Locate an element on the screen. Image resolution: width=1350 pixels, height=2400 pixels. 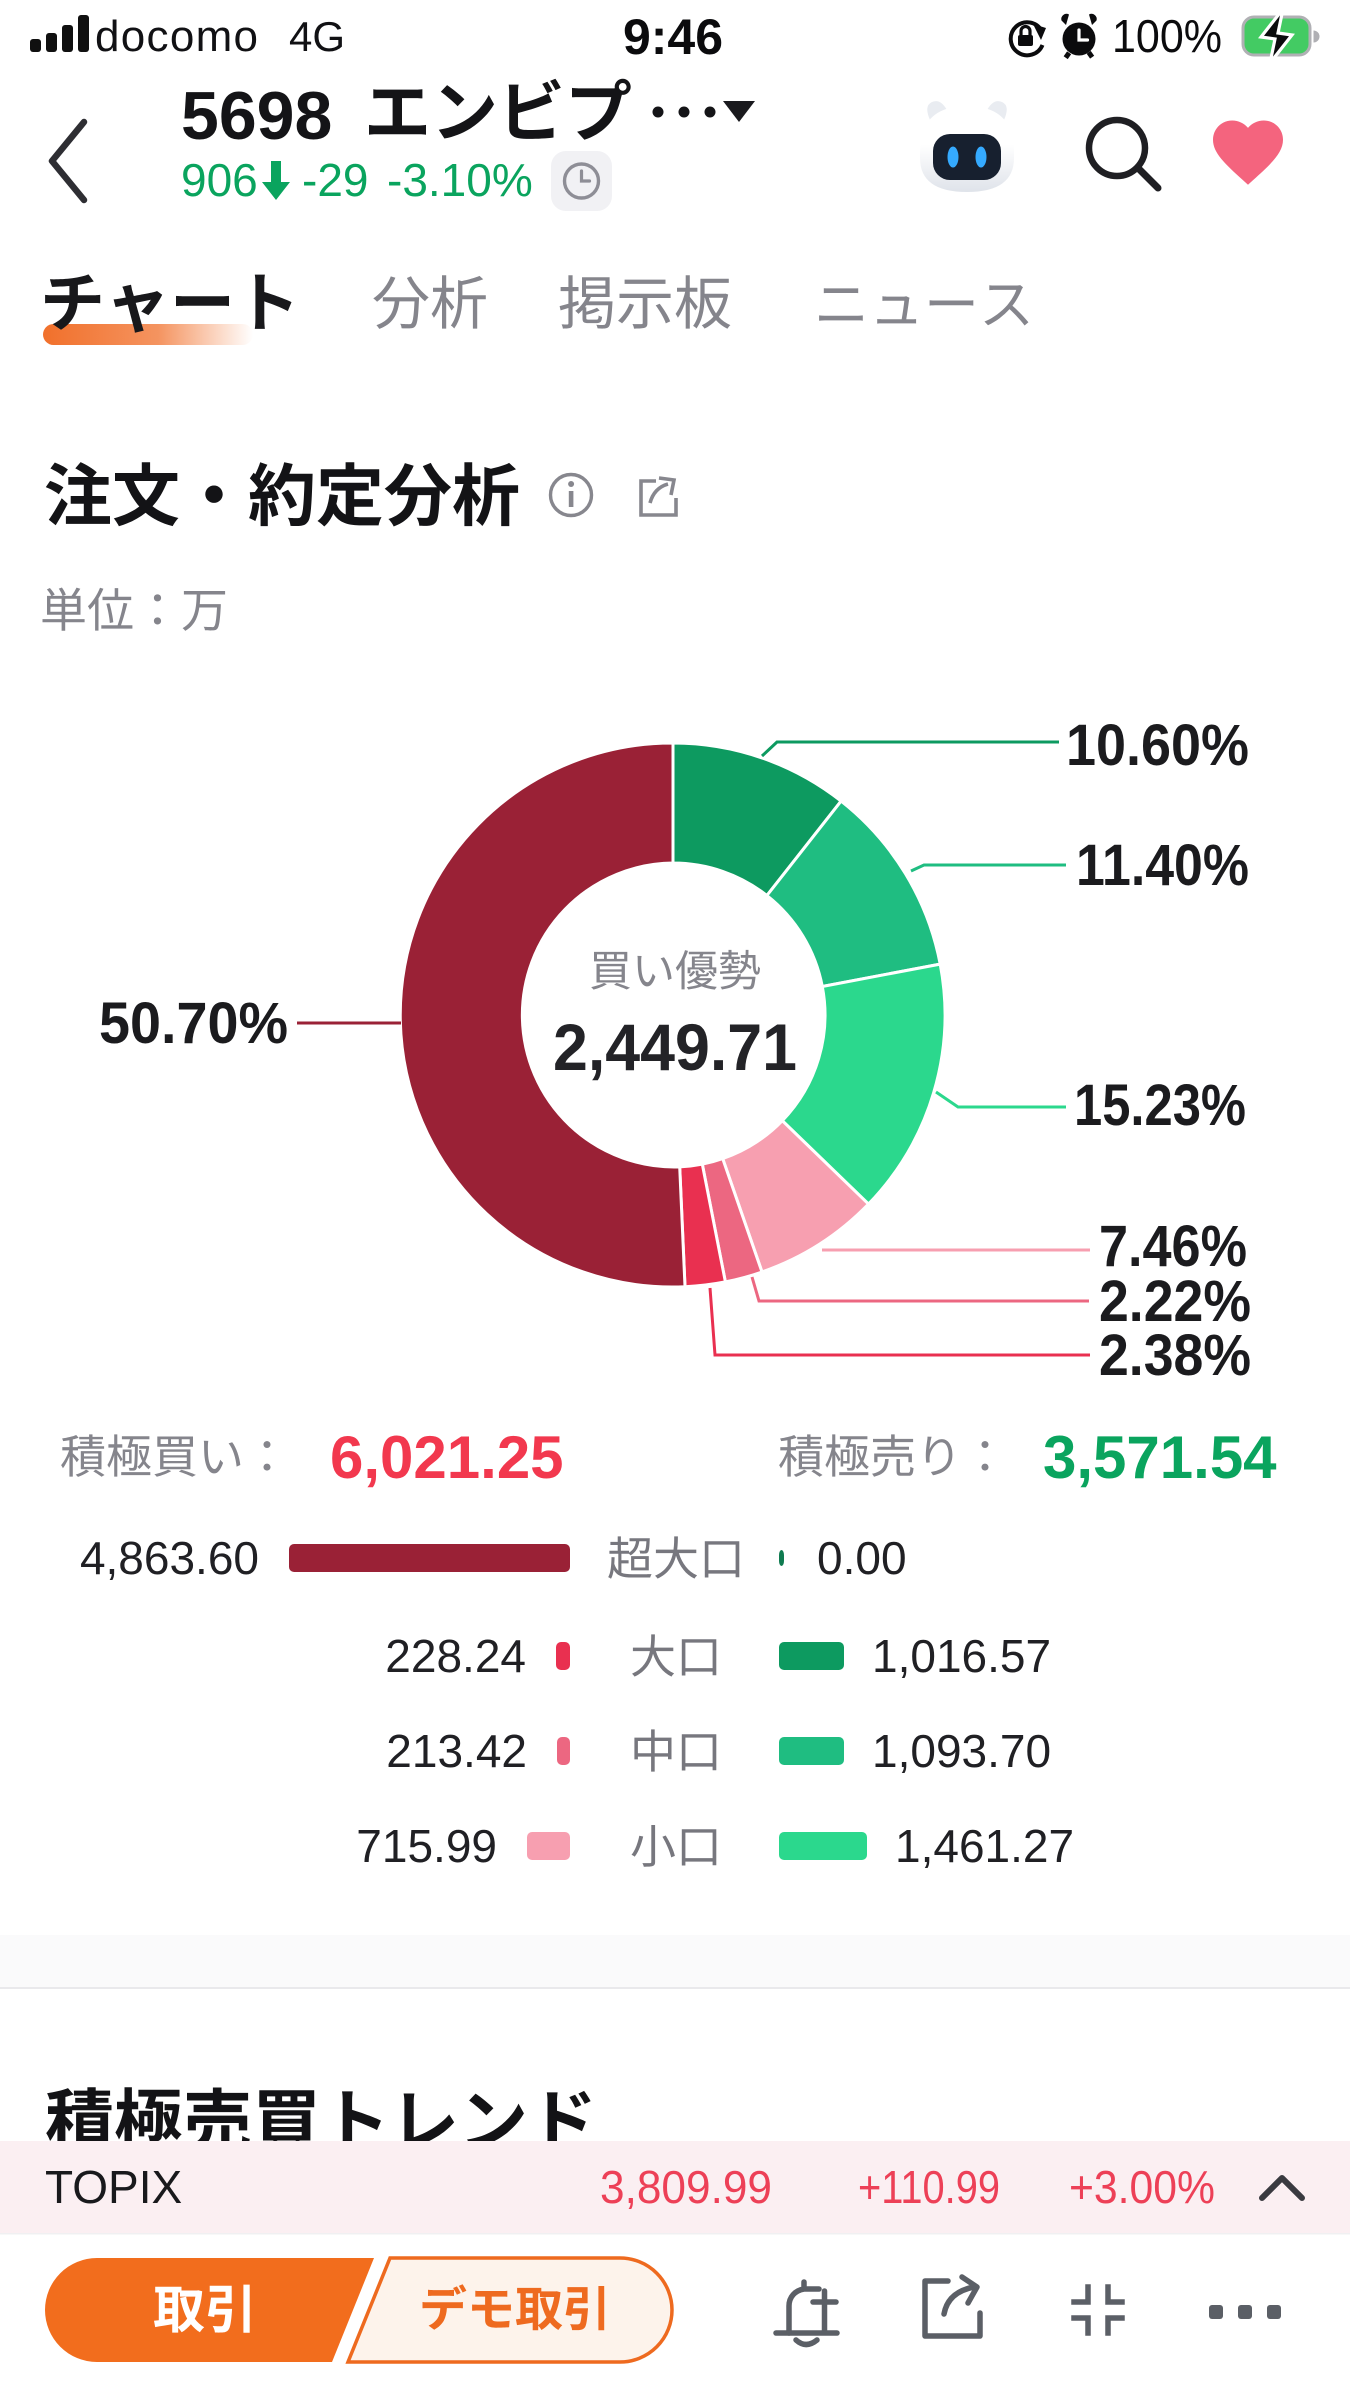
svg-text: 1,461.27 is located at coordinates (984, 1846).